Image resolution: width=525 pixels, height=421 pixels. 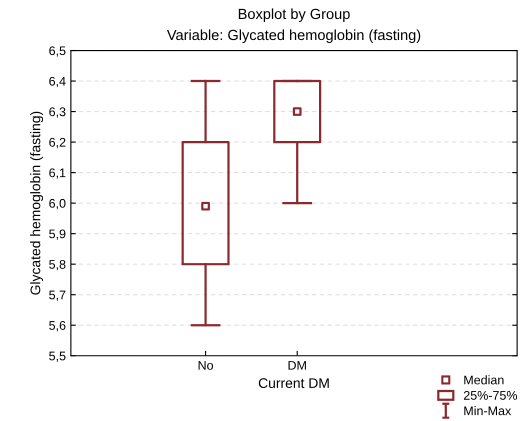 I want to click on y-tick-label: 6,4, so click(x=57, y=82).